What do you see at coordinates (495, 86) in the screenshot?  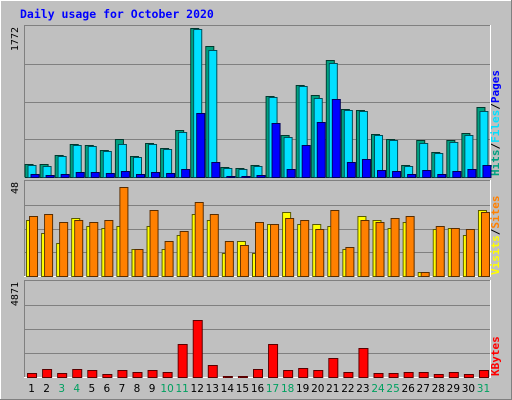 I see `legend-pages: Pages` at bounding box center [495, 86].